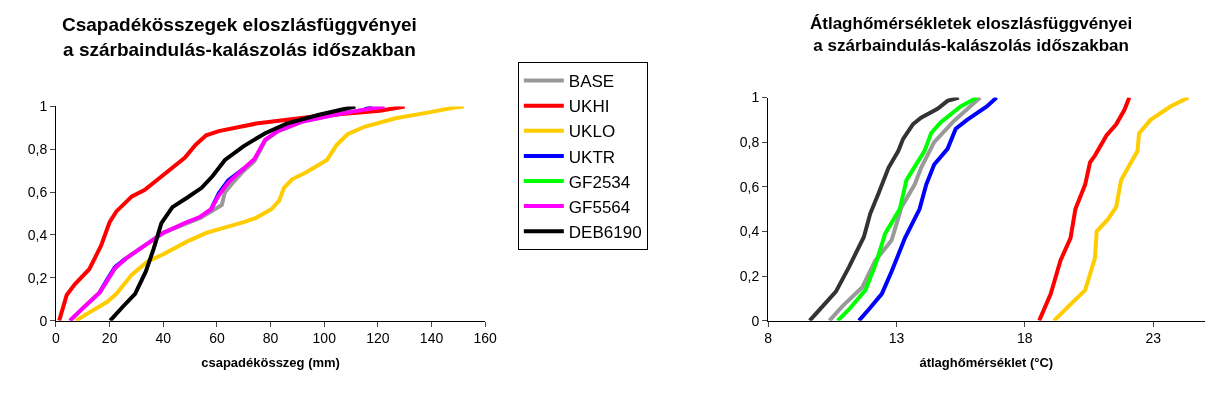 This screenshot has width=1225, height=402. What do you see at coordinates (605, 232) in the screenshot?
I see `legend-label: DEB6190` at bounding box center [605, 232].